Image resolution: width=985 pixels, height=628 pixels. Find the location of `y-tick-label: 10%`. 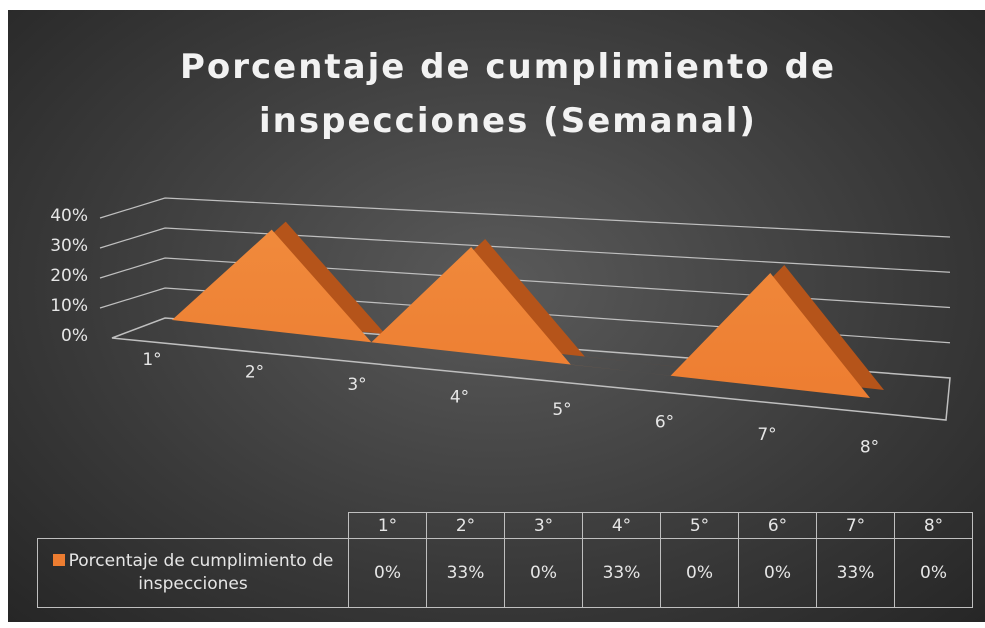

y-tick-label: 10% is located at coordinates (69, 306).